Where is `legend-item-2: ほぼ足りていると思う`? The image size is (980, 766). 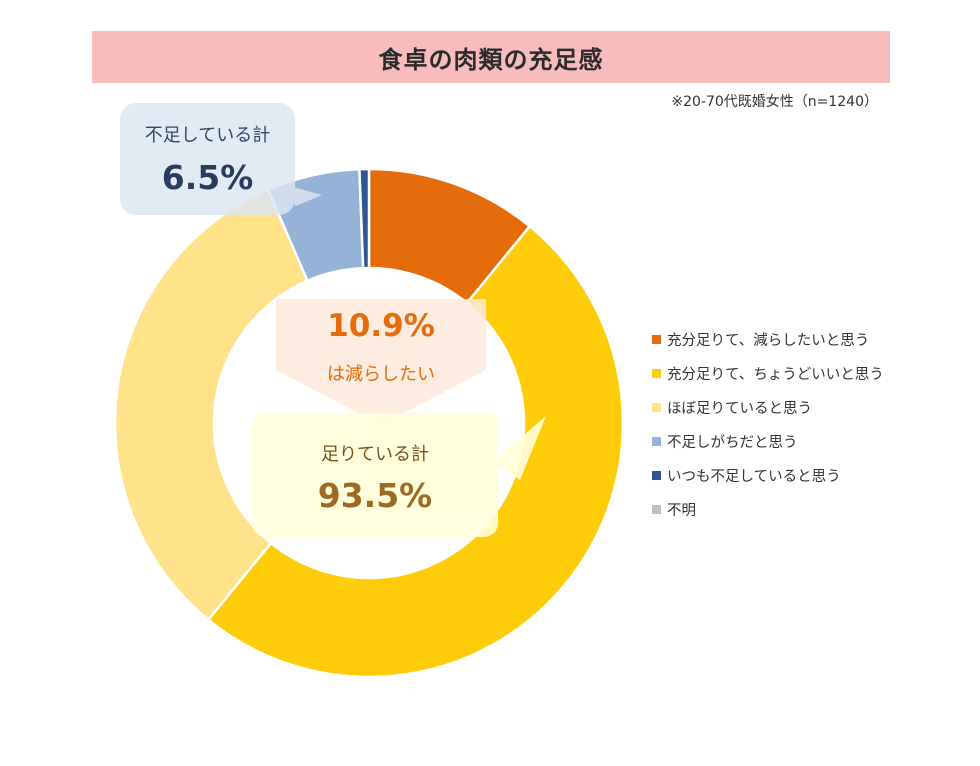 legend-item-2: ほぼ足りていると思う is located at coordinates (768, 407).